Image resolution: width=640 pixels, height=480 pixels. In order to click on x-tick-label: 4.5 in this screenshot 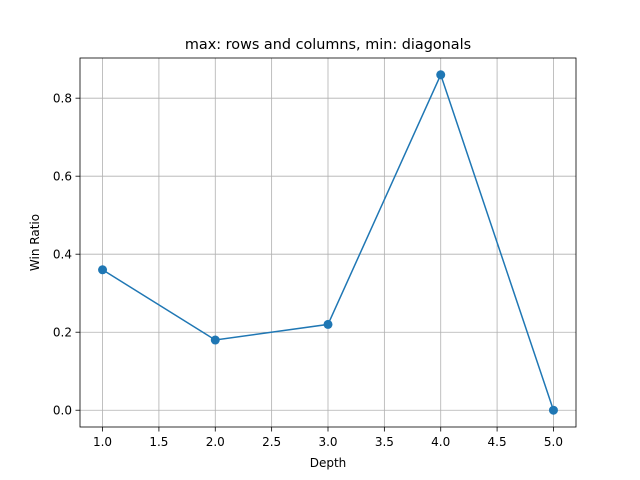, I will do `click(497, 442)`.